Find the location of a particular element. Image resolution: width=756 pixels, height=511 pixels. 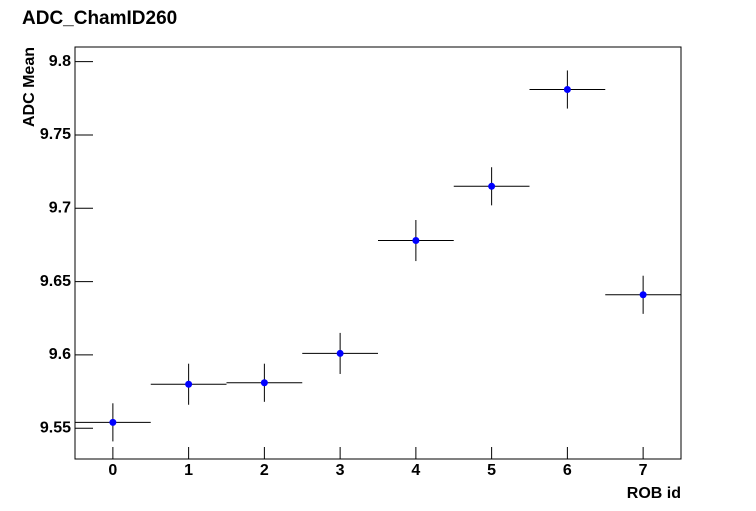

x-tick-label: 4 is located at coordinates (415, 470).